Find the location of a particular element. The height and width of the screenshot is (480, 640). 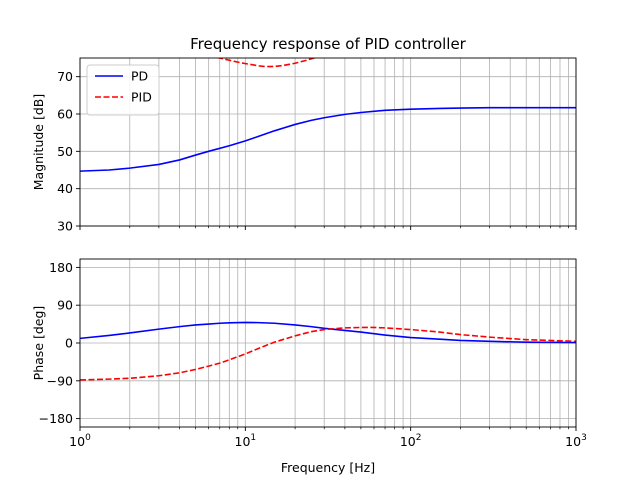

x-tick-label: 10² is located at coordinates (411, 441).